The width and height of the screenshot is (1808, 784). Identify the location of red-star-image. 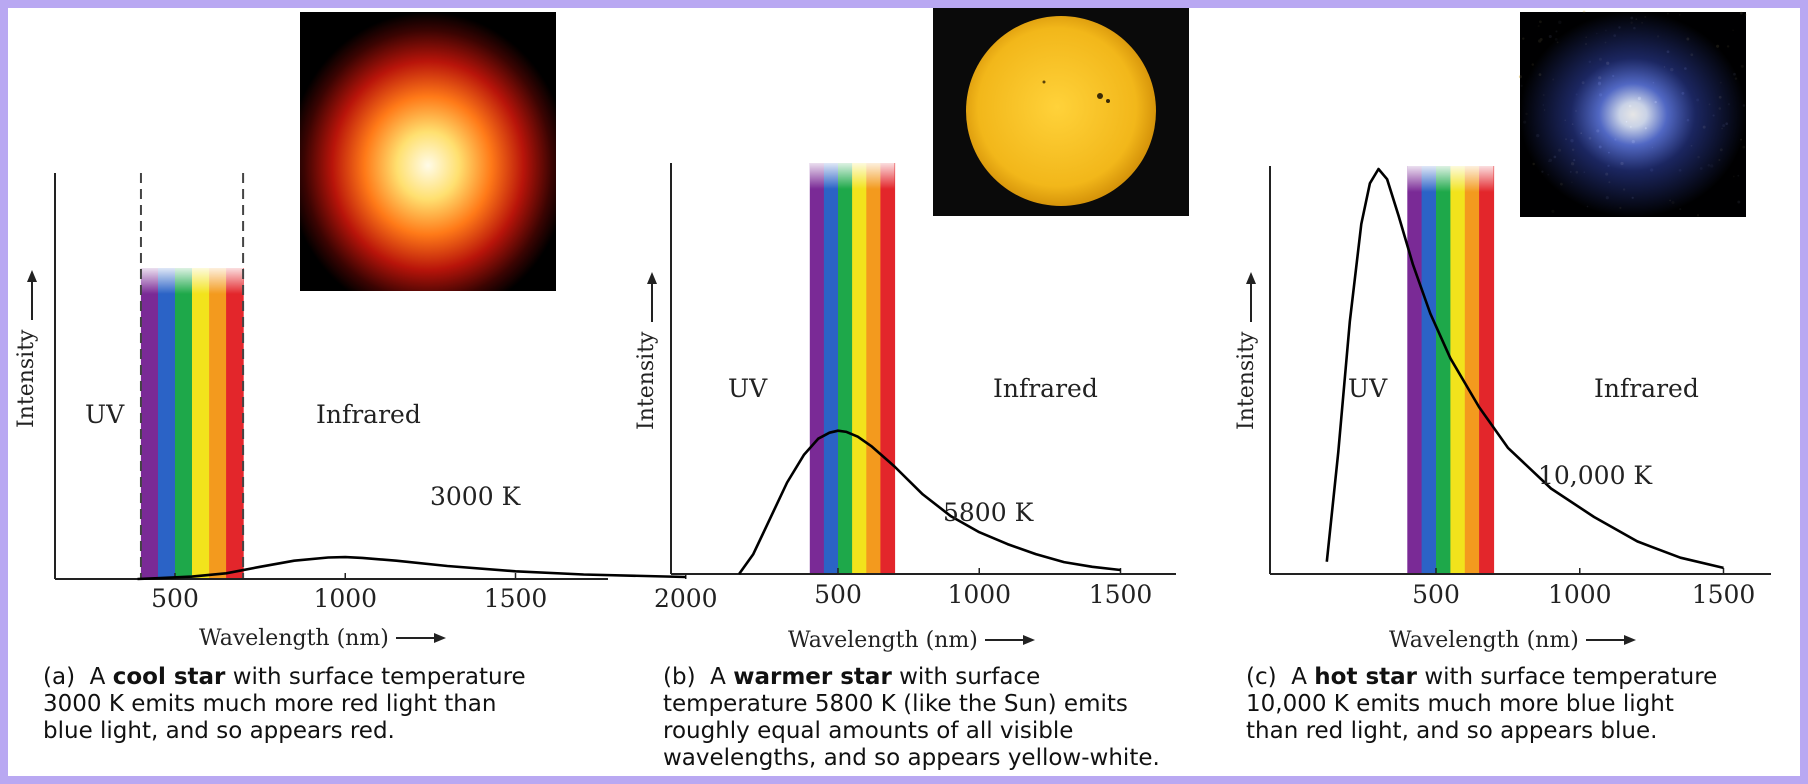
(428, 151).